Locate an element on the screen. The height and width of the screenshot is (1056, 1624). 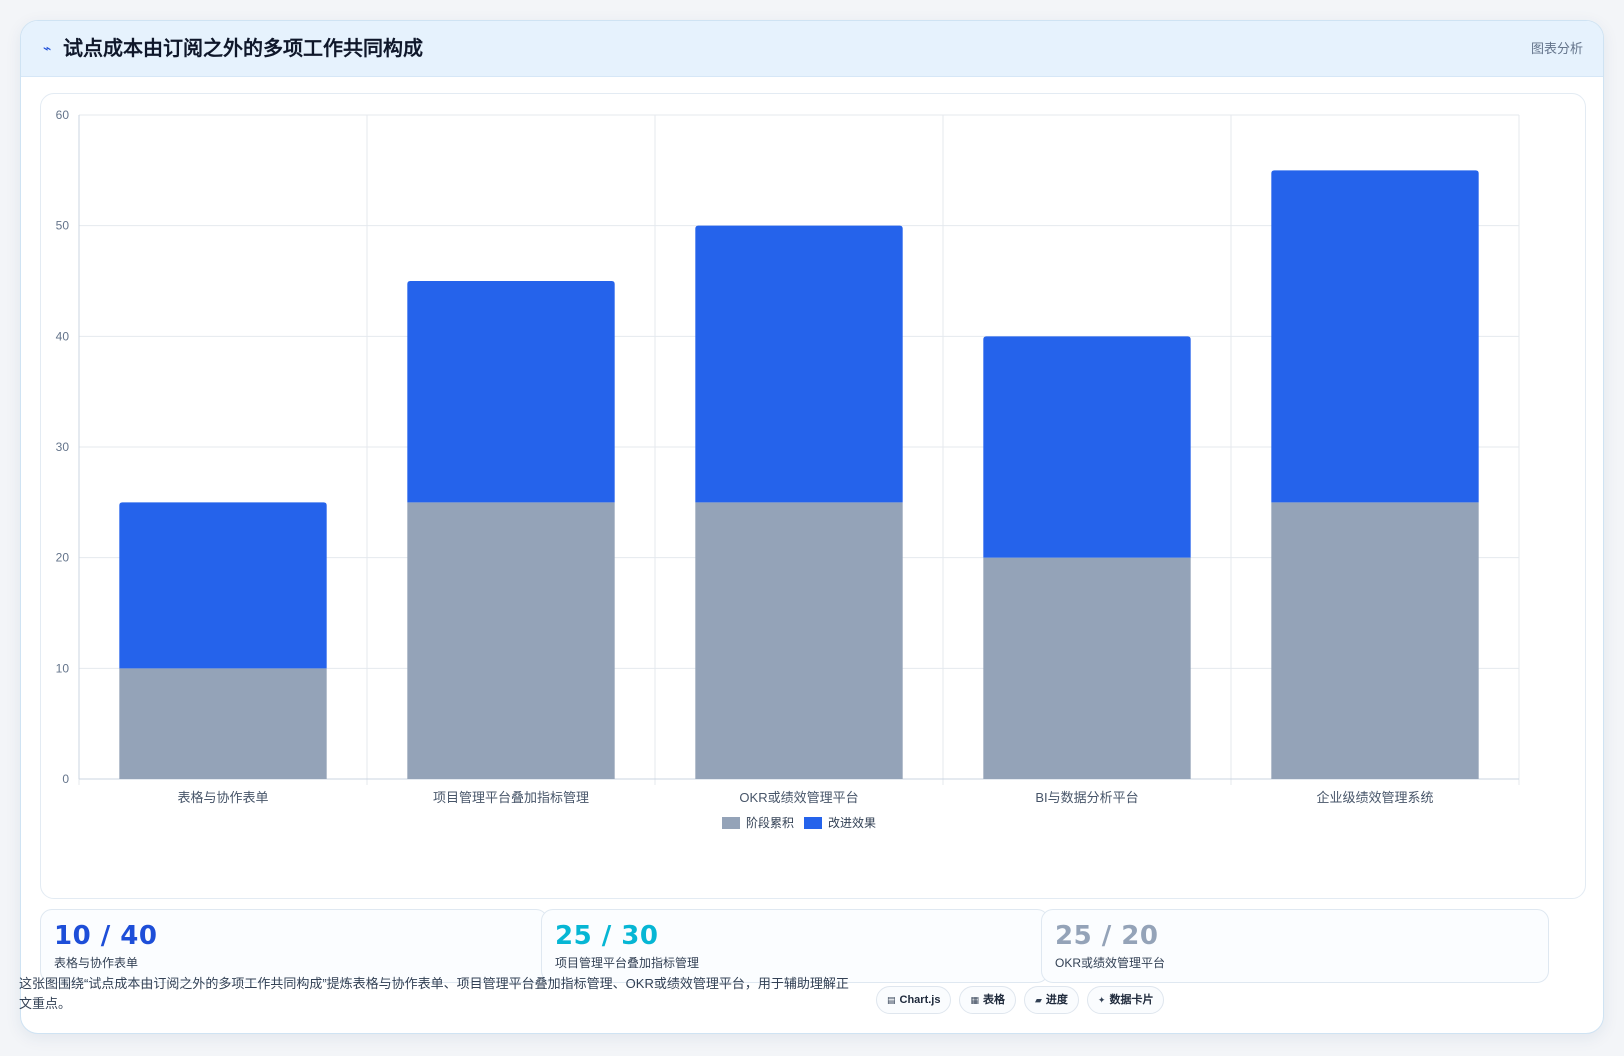
y-tick-label: 40 is located at coordinates (63, 336).